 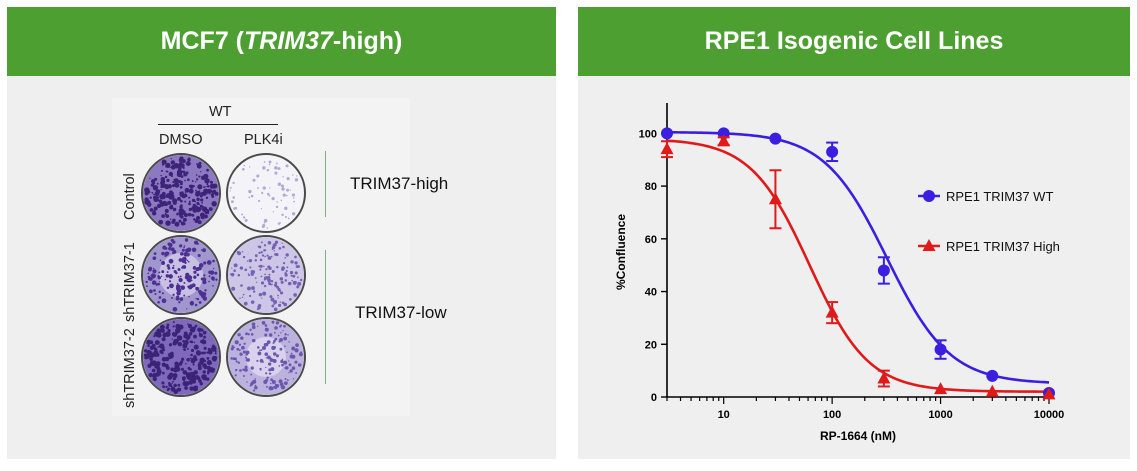 What do you see at coordinates (651, 293) in the screenshot?
I see `y-tick-label: 40` at bounding box center [651, 293].